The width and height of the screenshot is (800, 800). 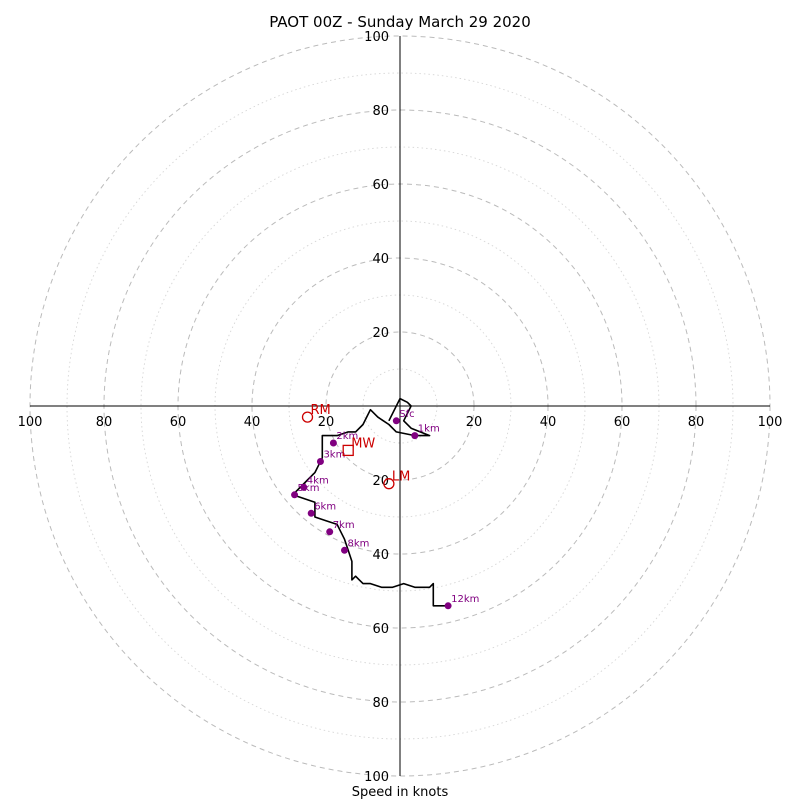 What do you see at coordinates (429, 429) in the screenshot?
I see `height-marker-label: 1km` at bounding box center [429, 429].